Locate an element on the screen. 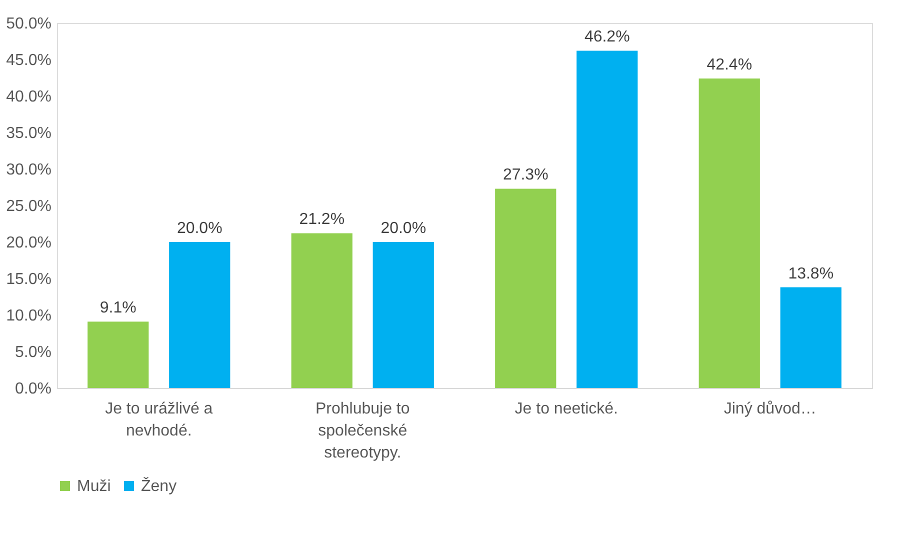 Image resolution: width=910 pixels, height=540 pixels. y-tick-label: 10.0% is located at coordinates (29, 316).